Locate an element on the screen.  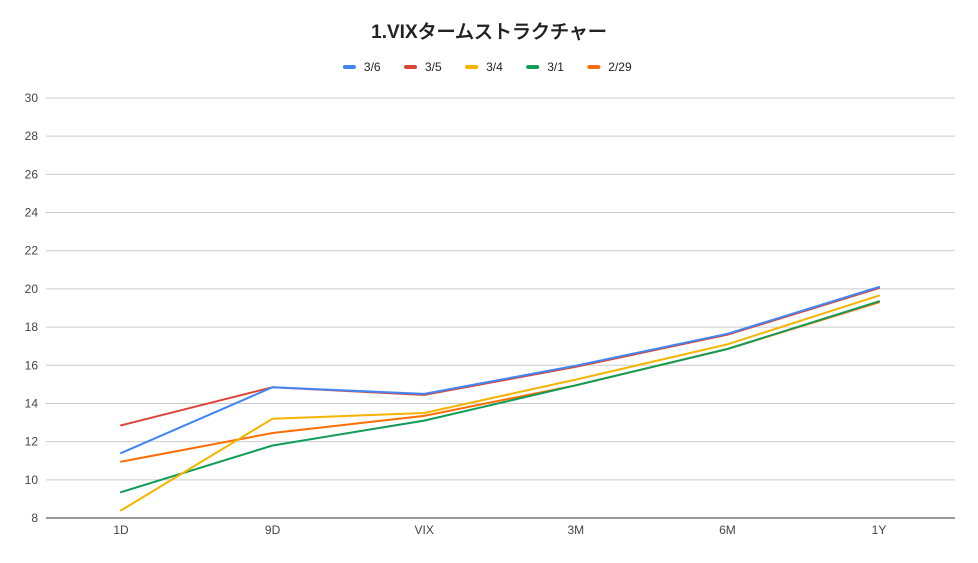
y-tick-label: 8 is located at coordinates (34, 518).